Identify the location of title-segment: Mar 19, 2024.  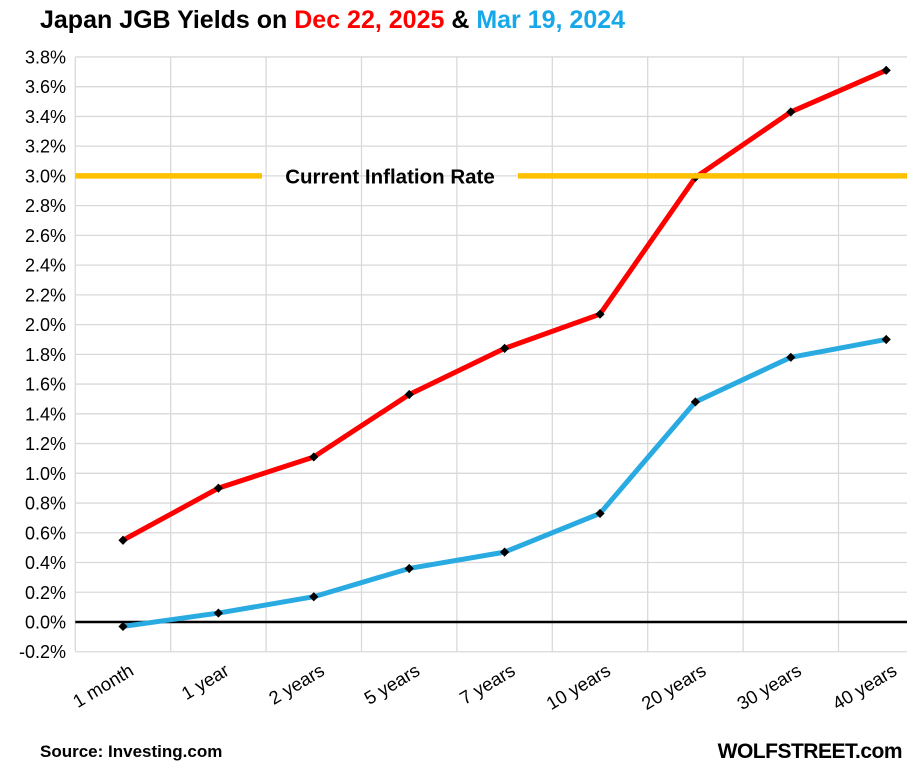
(551, 20).